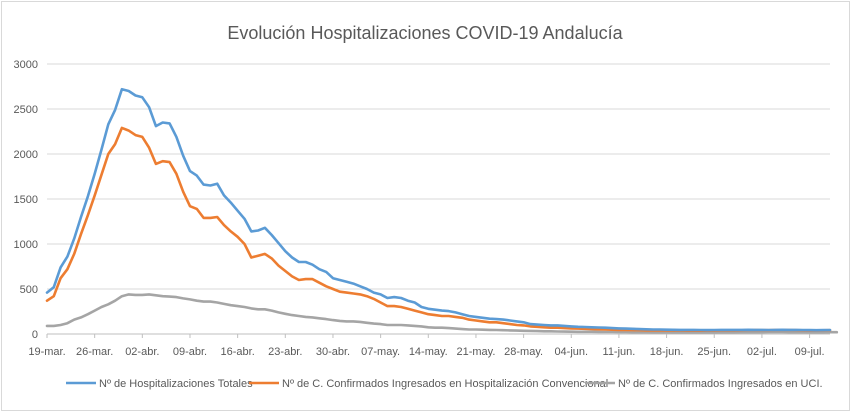 This screenshot has width=851, height=412. What do you see at coordinates (26, 155) in the screenshot?
I see `y-tick-label: 2000` at bounding box center [26, 155].